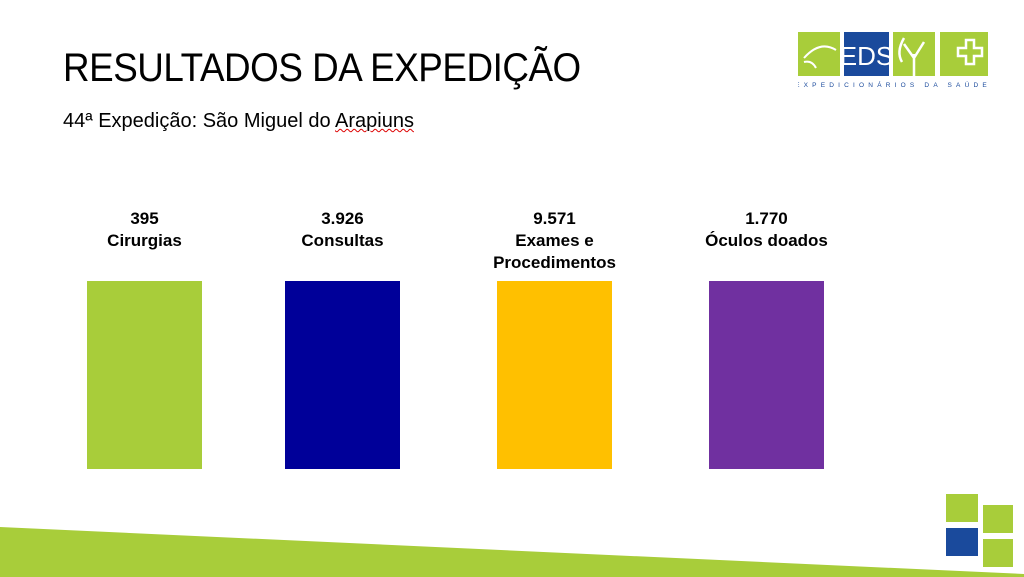 This screenshot has height=577, width=1024. I want to click on eds-logo: EDS EXPEDICIONÁRIOS DA SAÚDE, so click(893, 60).